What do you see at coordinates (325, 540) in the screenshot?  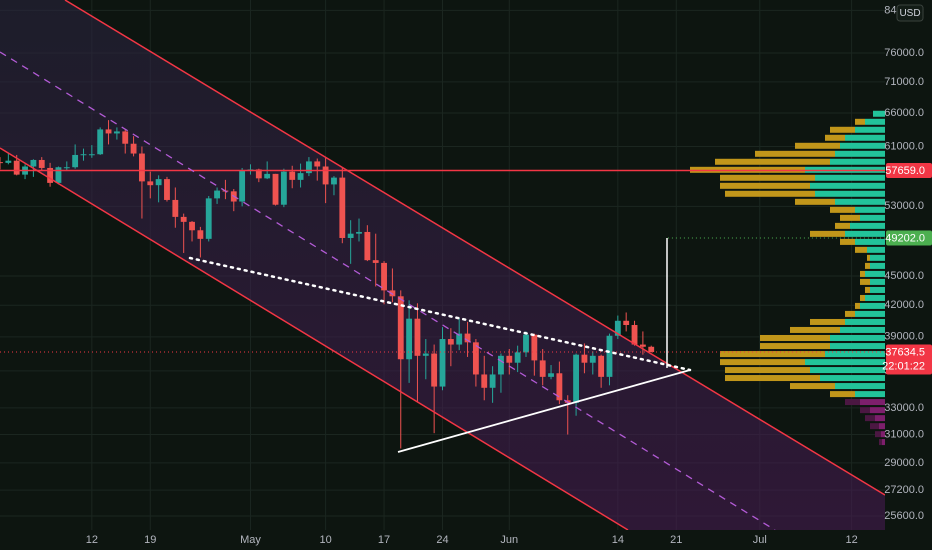 I see `x-tick-label: 10` at bounding box center [325, 540].